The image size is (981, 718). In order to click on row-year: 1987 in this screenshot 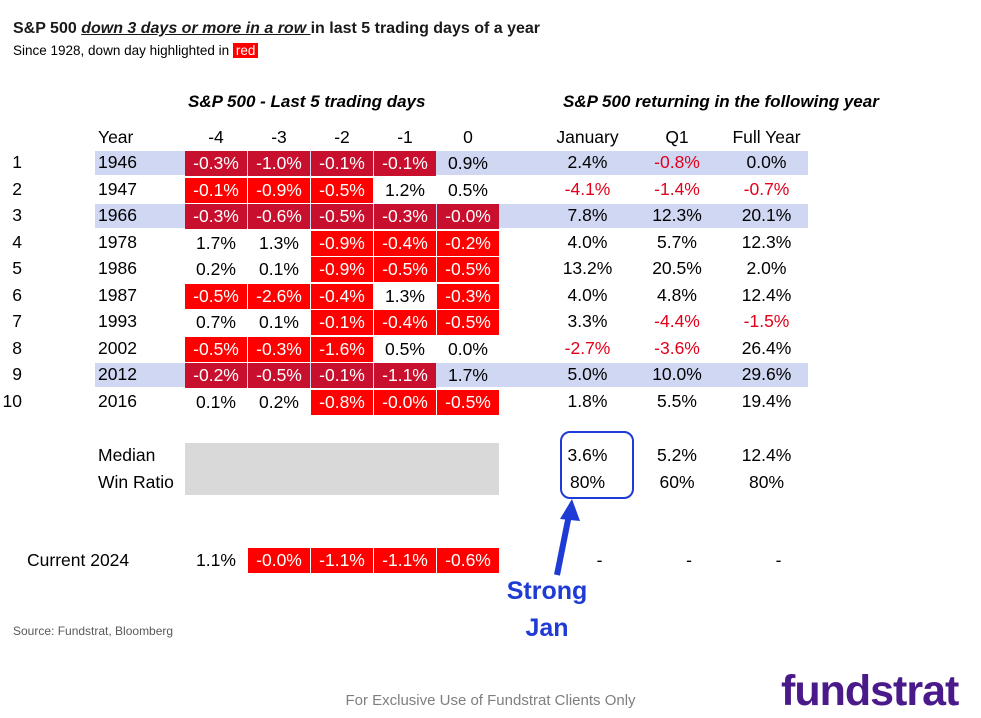, I will do `click(117, 294)`.